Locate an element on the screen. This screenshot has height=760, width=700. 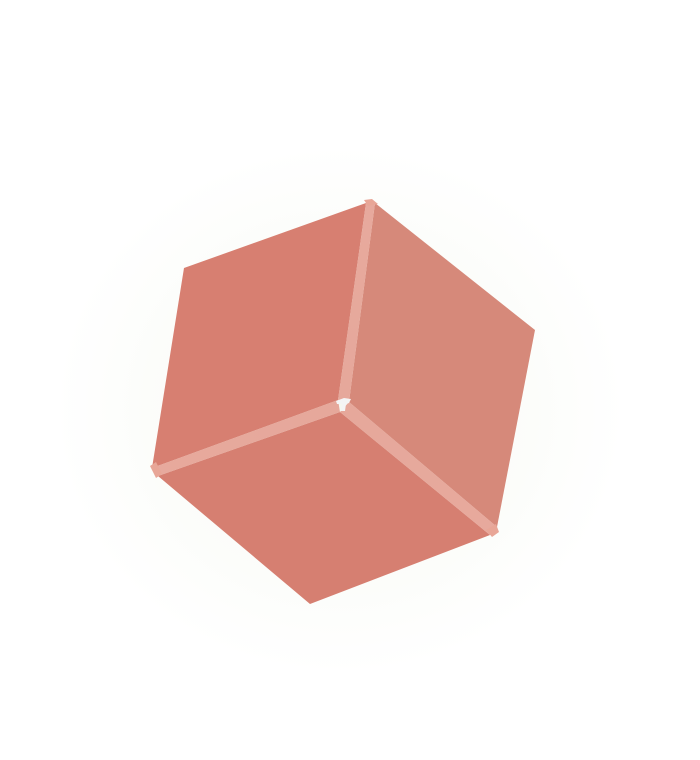
cube-corner-left is located at coordinates (156, 470).